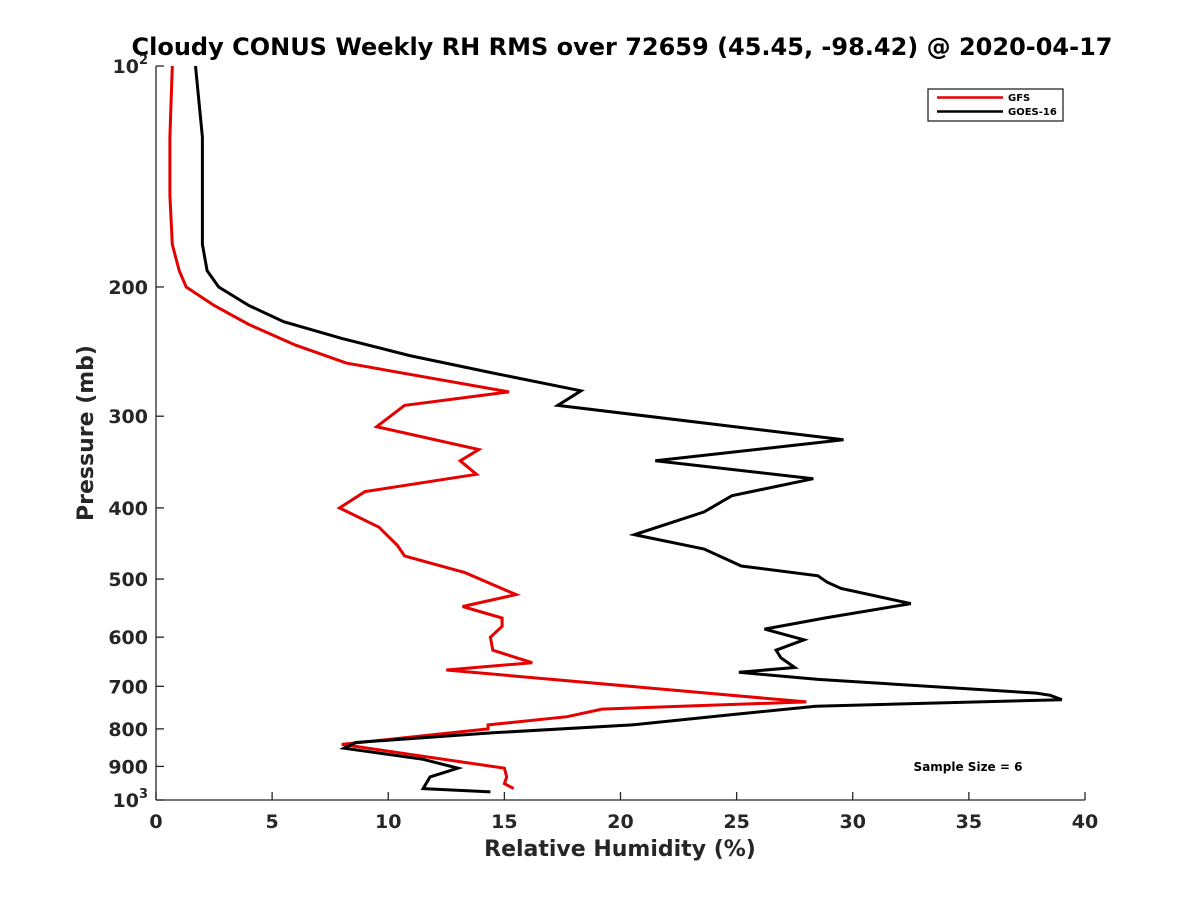  What do you see at coordinates (128, 730) in the screenshot?
I see `y-tick-label: 800` at bounding box center [128, 730].